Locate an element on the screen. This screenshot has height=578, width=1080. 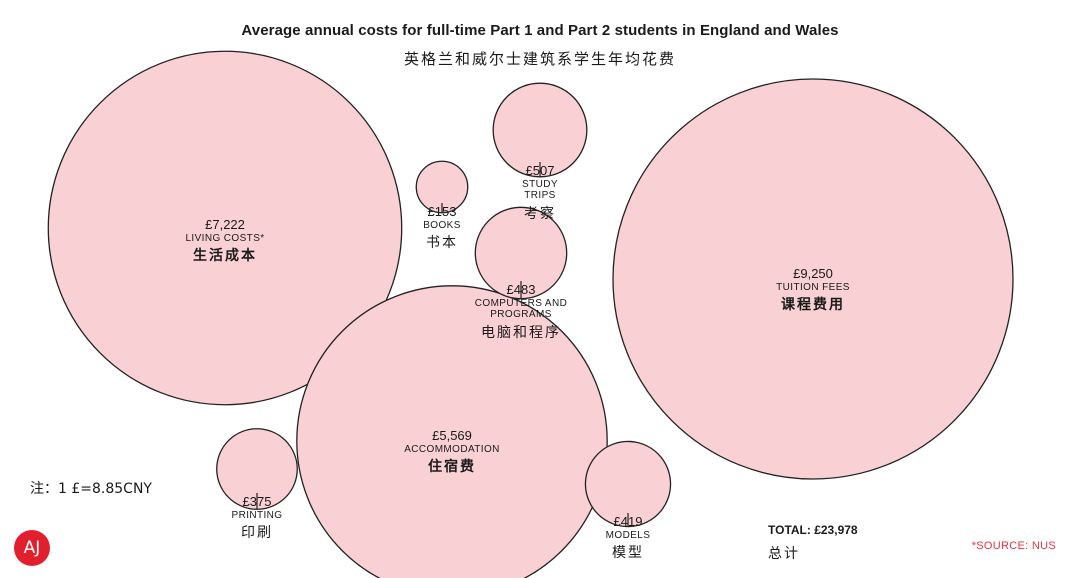
bubble-printing is located at coordinates (257, 469).